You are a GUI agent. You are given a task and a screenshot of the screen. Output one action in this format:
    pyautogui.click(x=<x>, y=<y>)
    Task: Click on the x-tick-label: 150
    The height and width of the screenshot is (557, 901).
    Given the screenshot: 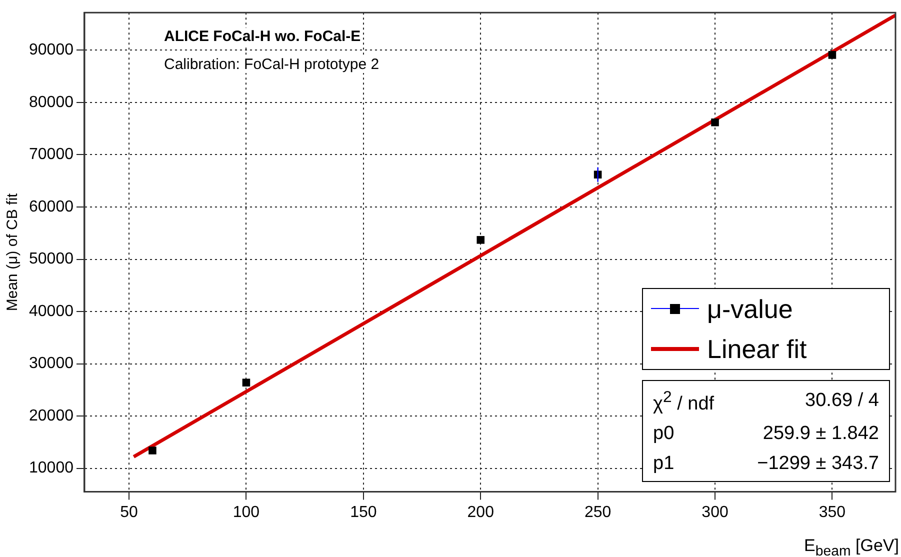 What is the action you would take?
    pyautogui.click(x=363, y=512)
    